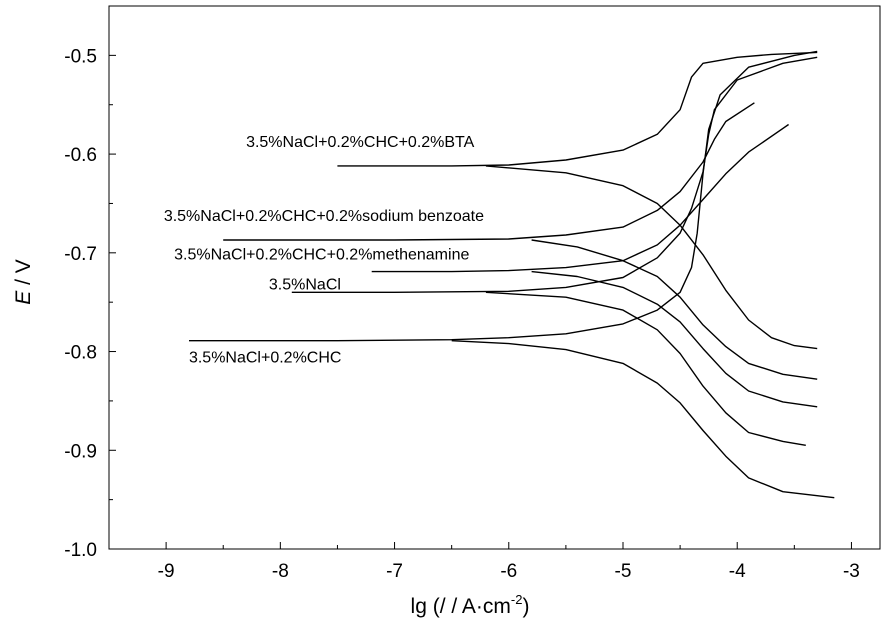 Image resolution: width=886 pixels, height=627 pixels. I want to click on y-tick-label: -0.6, so click(80, 155).